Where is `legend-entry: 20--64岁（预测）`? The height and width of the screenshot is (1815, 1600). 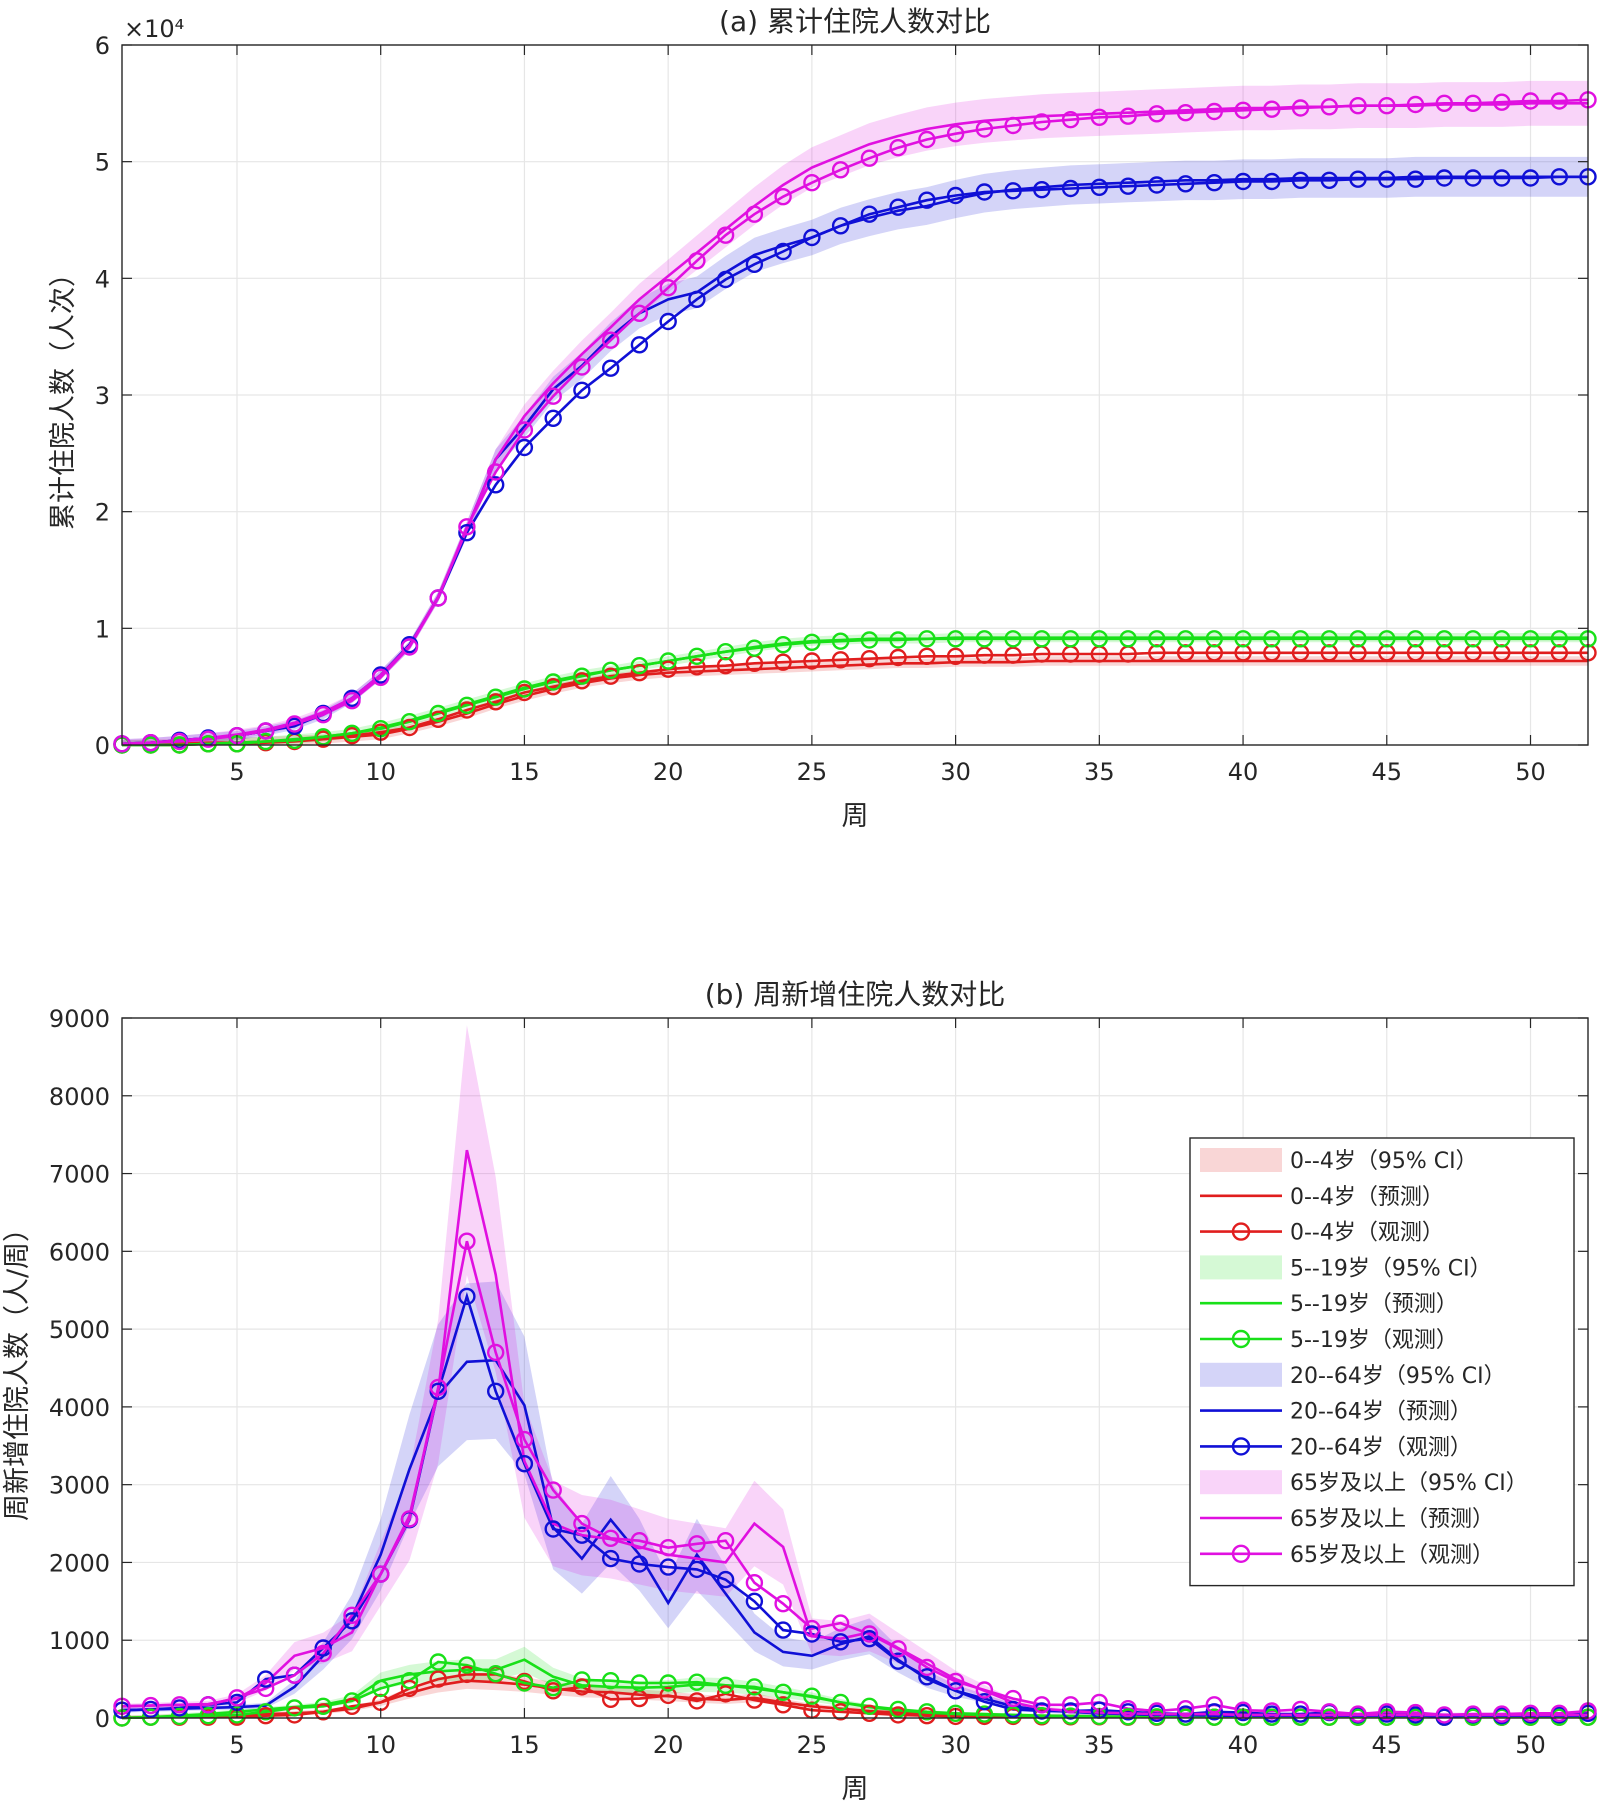 legend-entry: 20--64岁（预测） is located at coordinates (1336, 1412).